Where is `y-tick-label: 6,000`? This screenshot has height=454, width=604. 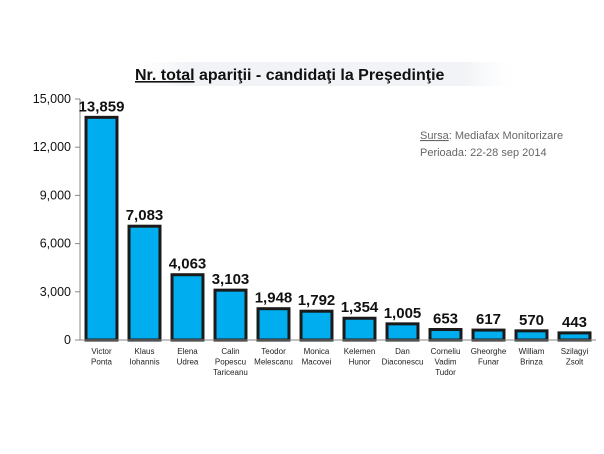
y-tick-label: 6,000 is located at coordinates (55, 244).